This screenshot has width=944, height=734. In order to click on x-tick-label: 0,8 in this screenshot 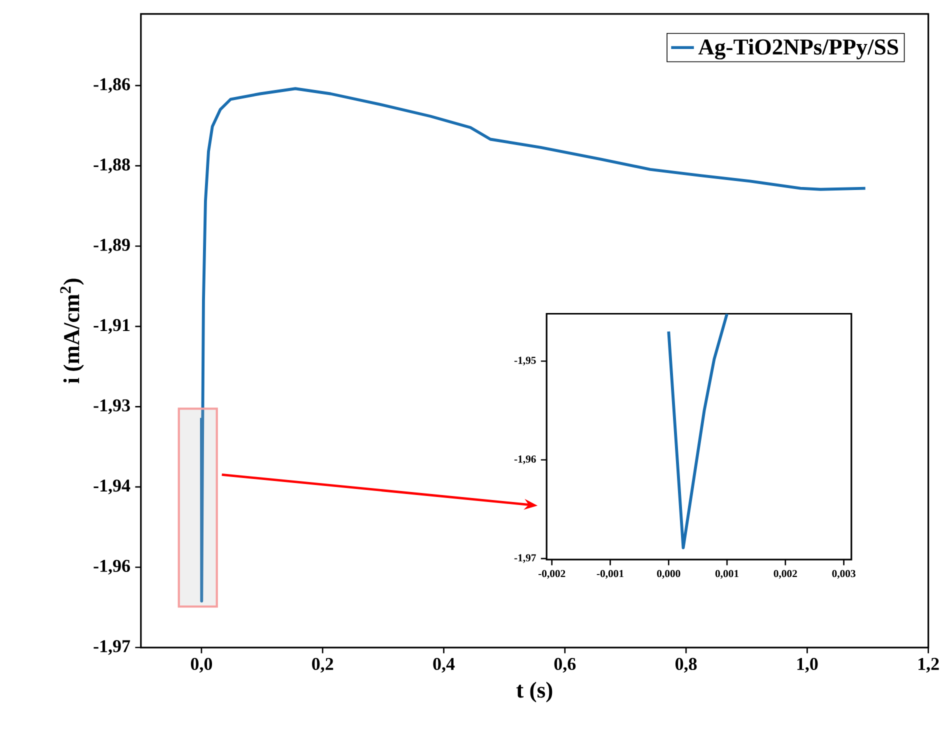, I will do `click(686, 665)`.